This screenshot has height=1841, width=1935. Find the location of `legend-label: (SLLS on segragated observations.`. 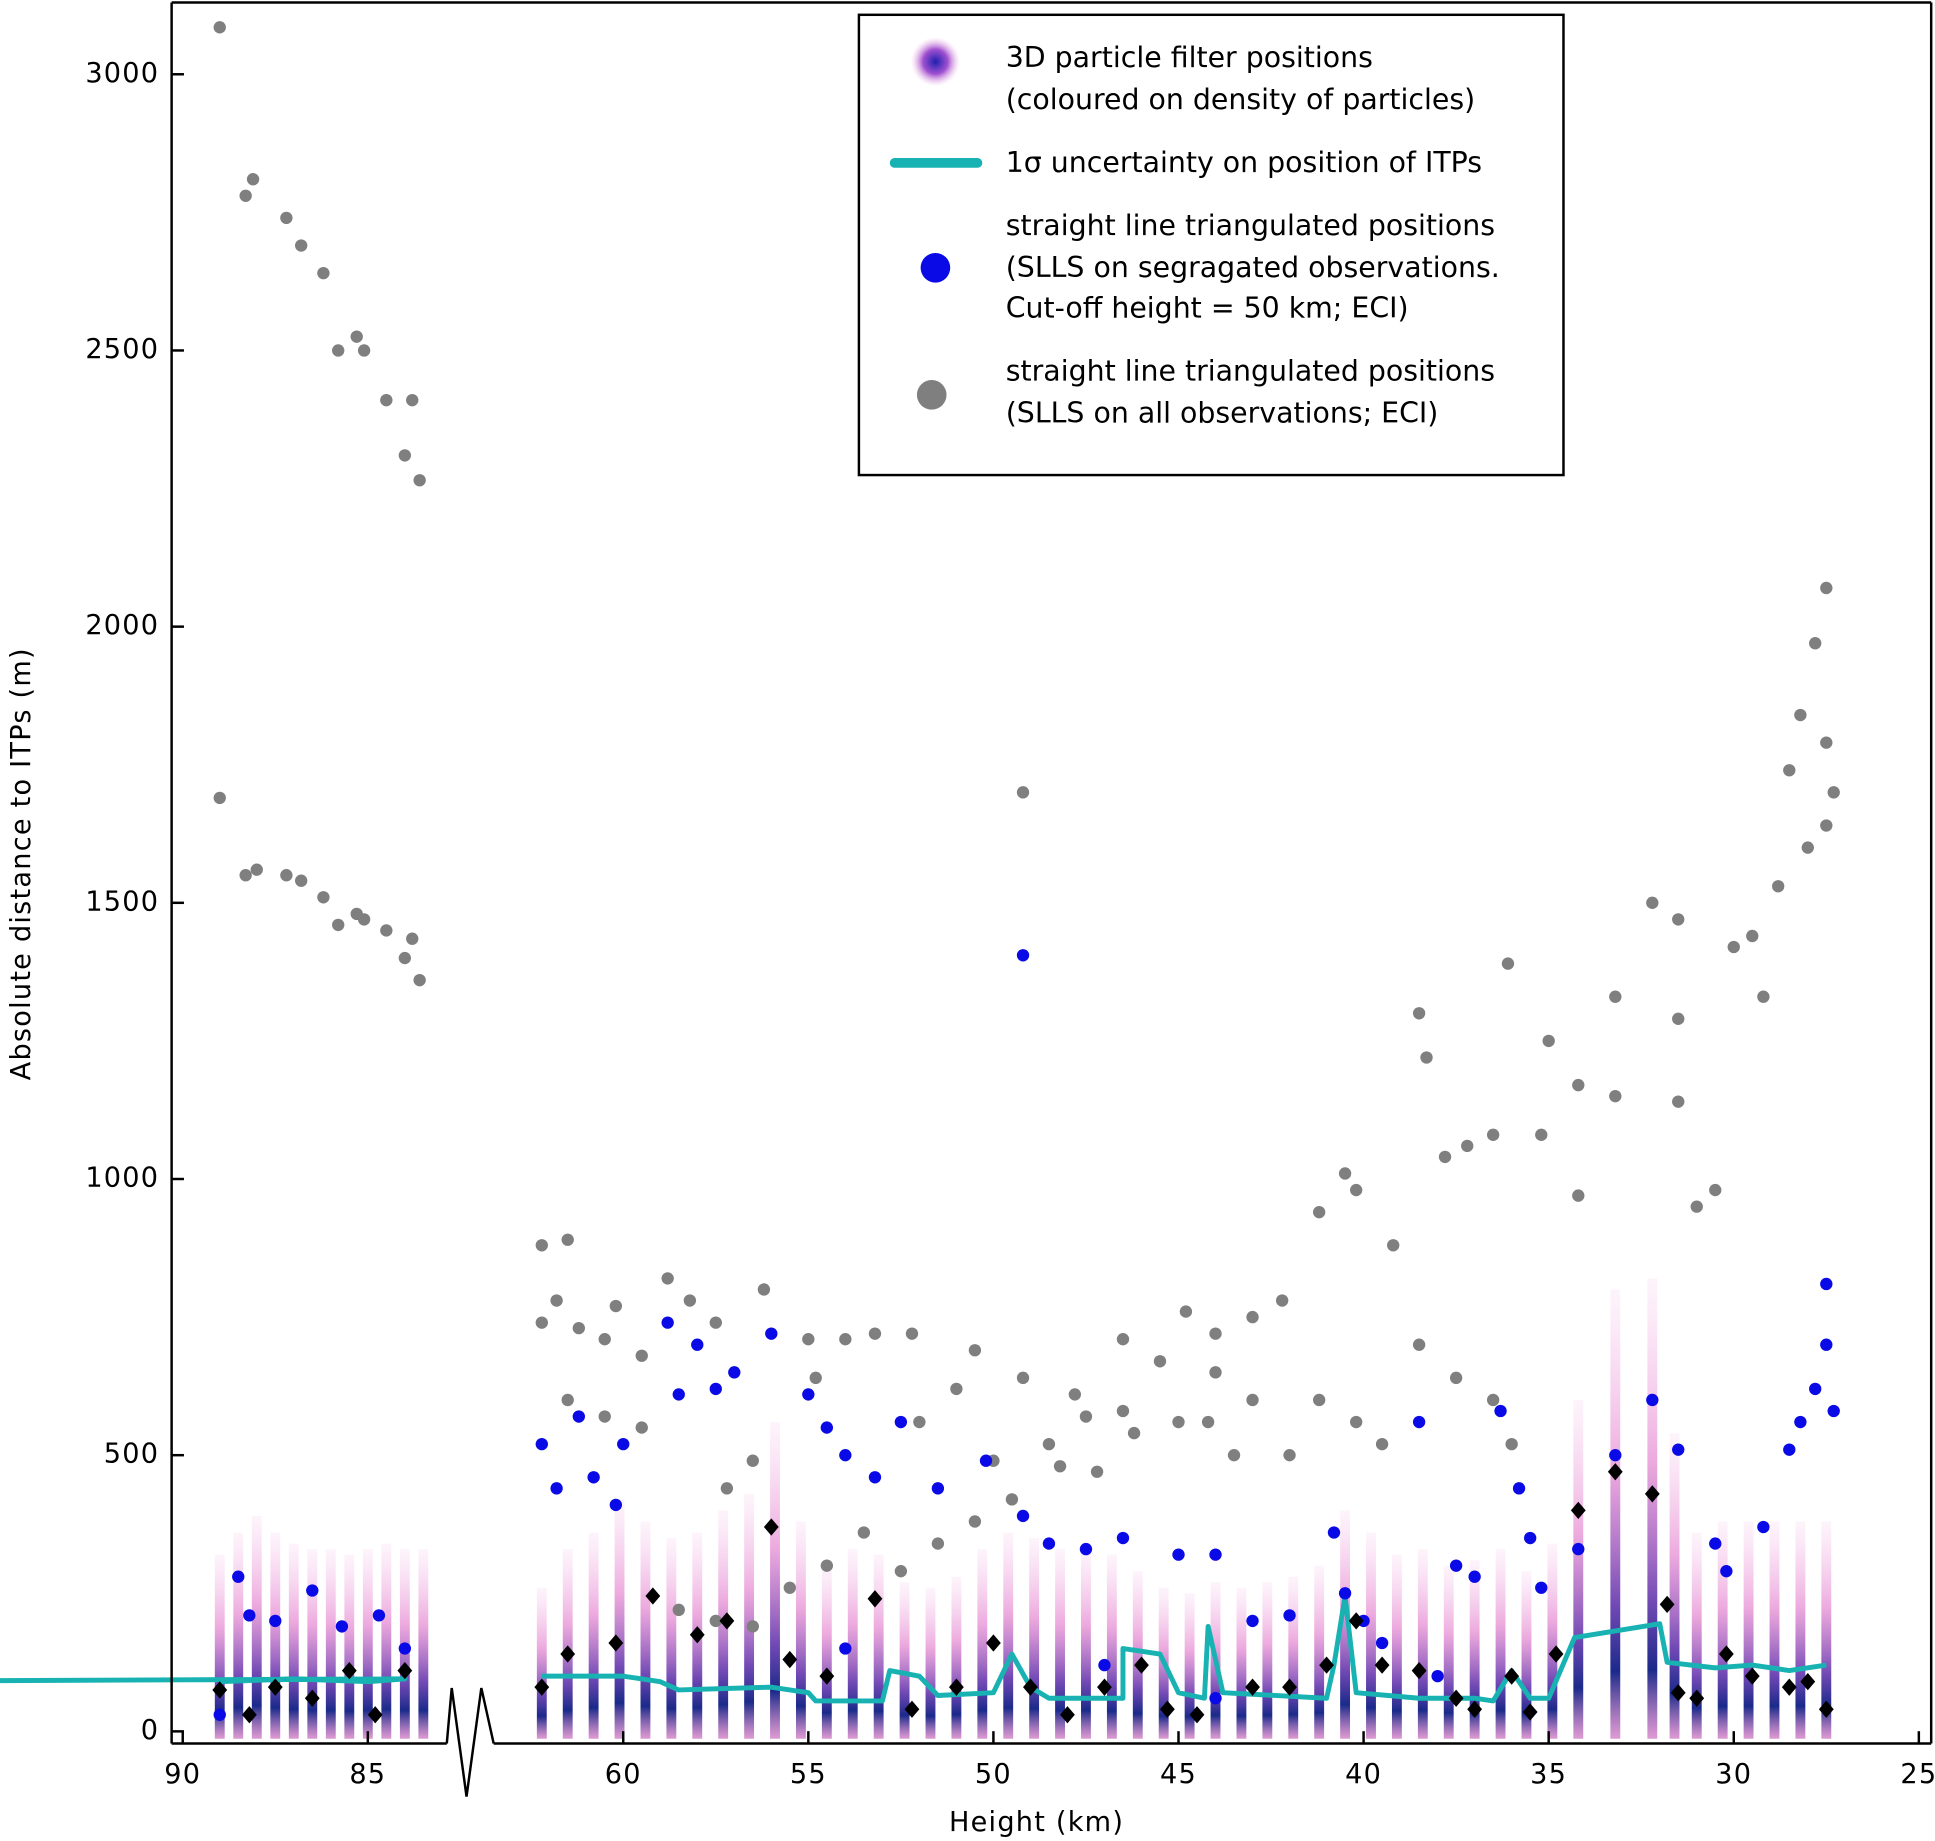

legend-label: (SLLS on segragated observations. is located at coordinates (1253, 267).